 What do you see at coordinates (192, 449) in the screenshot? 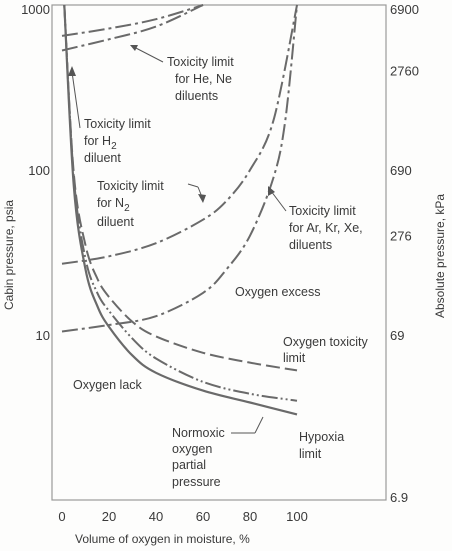
I see `annotation-line: oxygen` at bounding box center [192, 449].